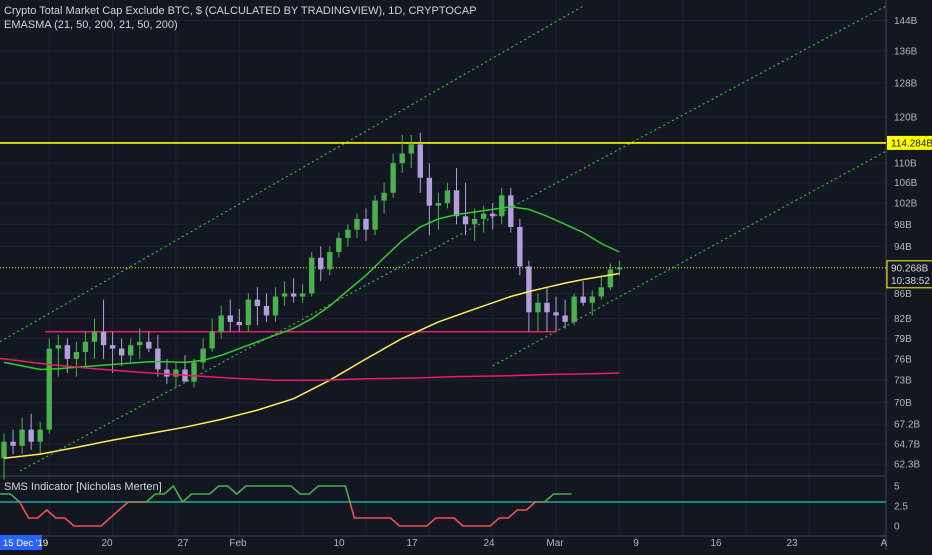 The height and width of the screenshot is (555, 932). What do you see at coordinates (906, 21) in the screenshot?
I see `price-tick-label: 144B` at bounding box center [906, 21].